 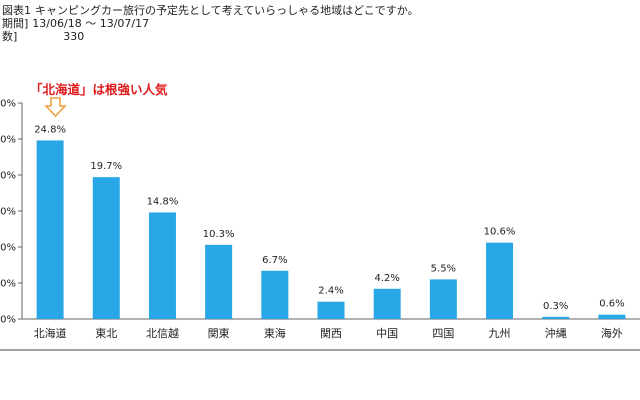 I want to click on category-label: 北信越, so click(x=162, y=333).